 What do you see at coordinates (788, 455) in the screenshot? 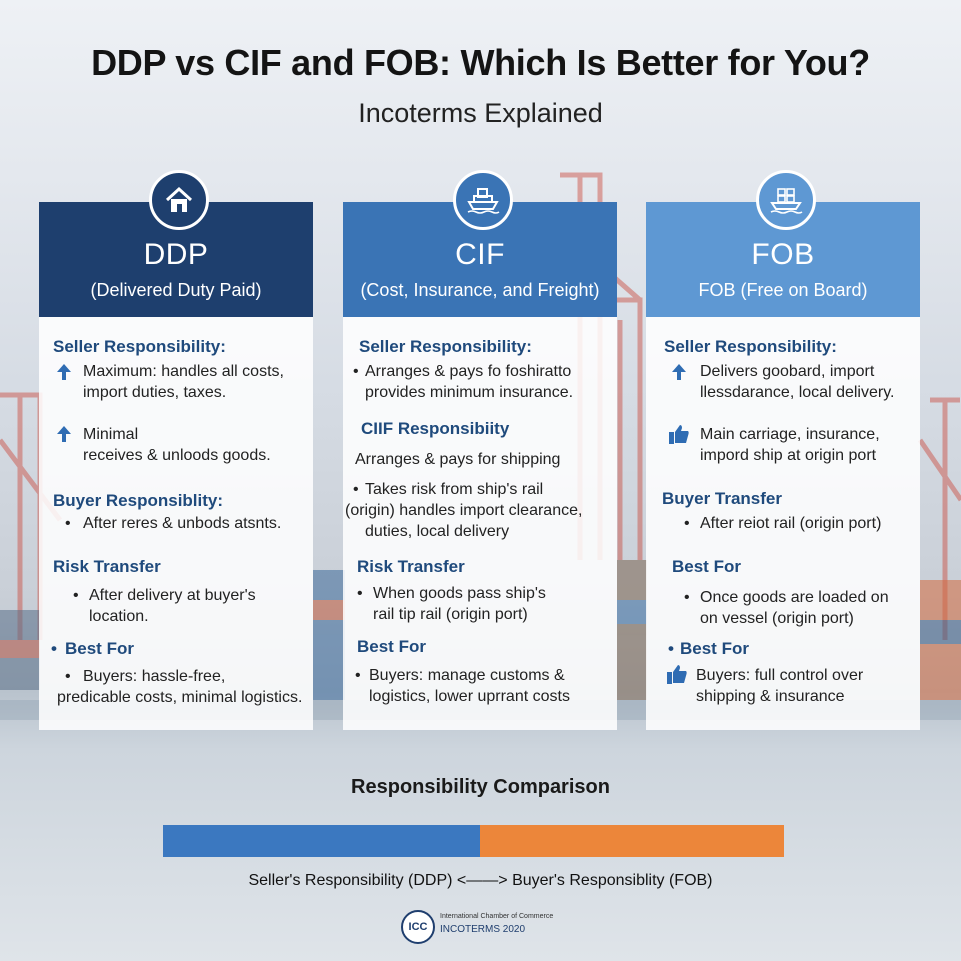
I see `fob-main-line2: impord ship at origin port` at bounding box center [788, 455].